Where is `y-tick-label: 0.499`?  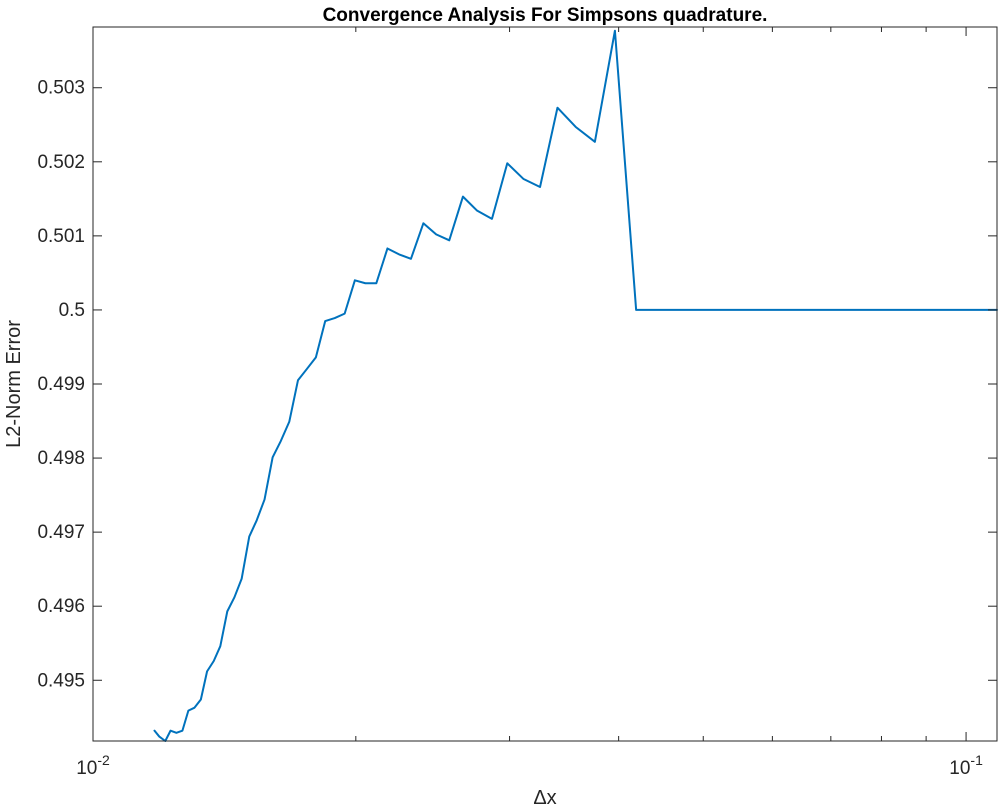
y-tick-label: 0.499 is located at coordinates (61, 384).